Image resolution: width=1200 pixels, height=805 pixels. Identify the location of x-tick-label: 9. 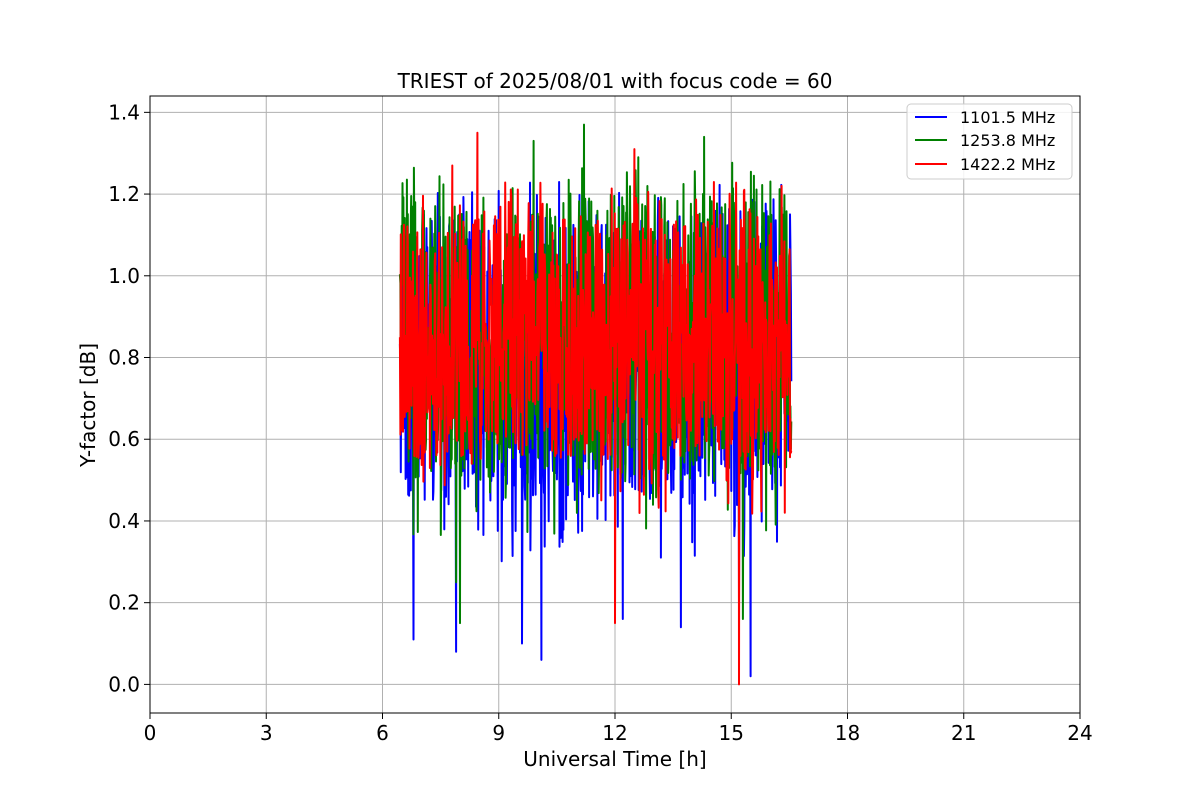
(498, 733).